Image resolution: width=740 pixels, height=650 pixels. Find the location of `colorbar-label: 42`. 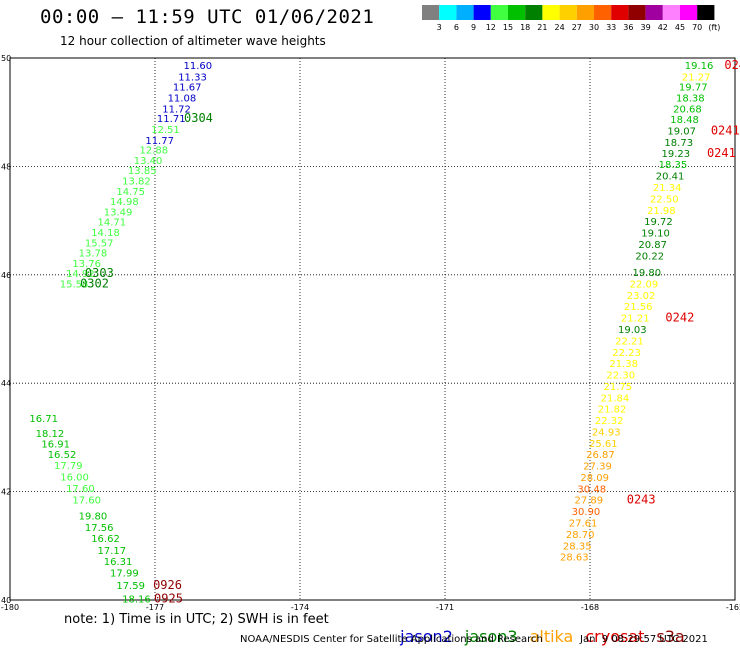

colorbar-label: 42 is located at coordinates (663, 27).